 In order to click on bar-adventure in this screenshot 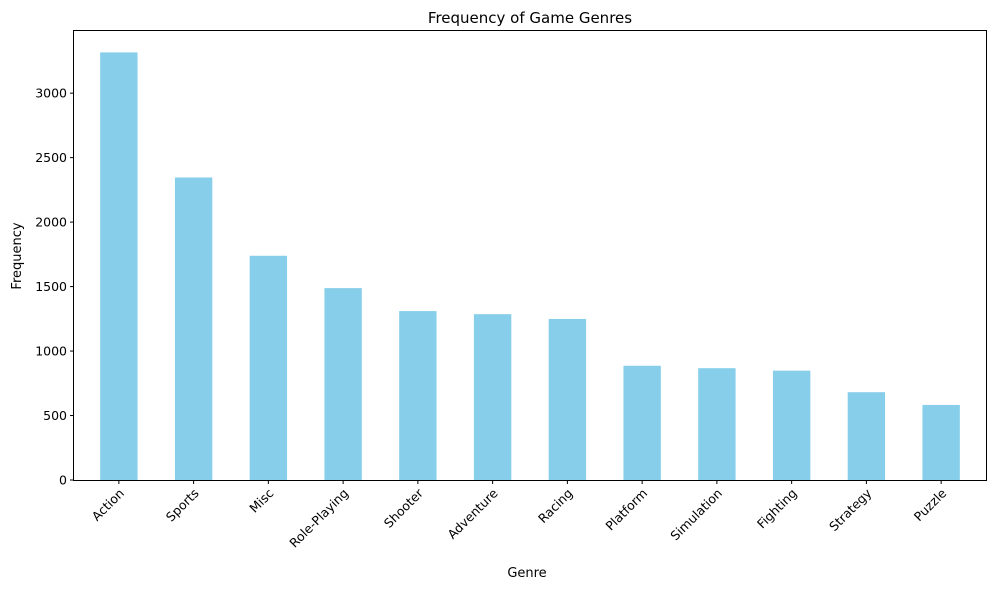, I will do `click(492, 397)`.